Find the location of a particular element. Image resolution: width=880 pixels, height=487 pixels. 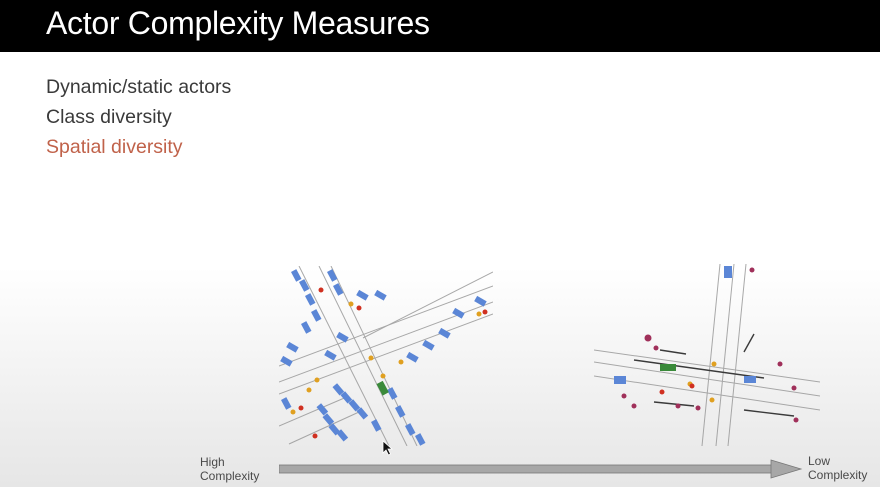

slide-title: Actor Complexity Measures is located at coordinates (238, 23).